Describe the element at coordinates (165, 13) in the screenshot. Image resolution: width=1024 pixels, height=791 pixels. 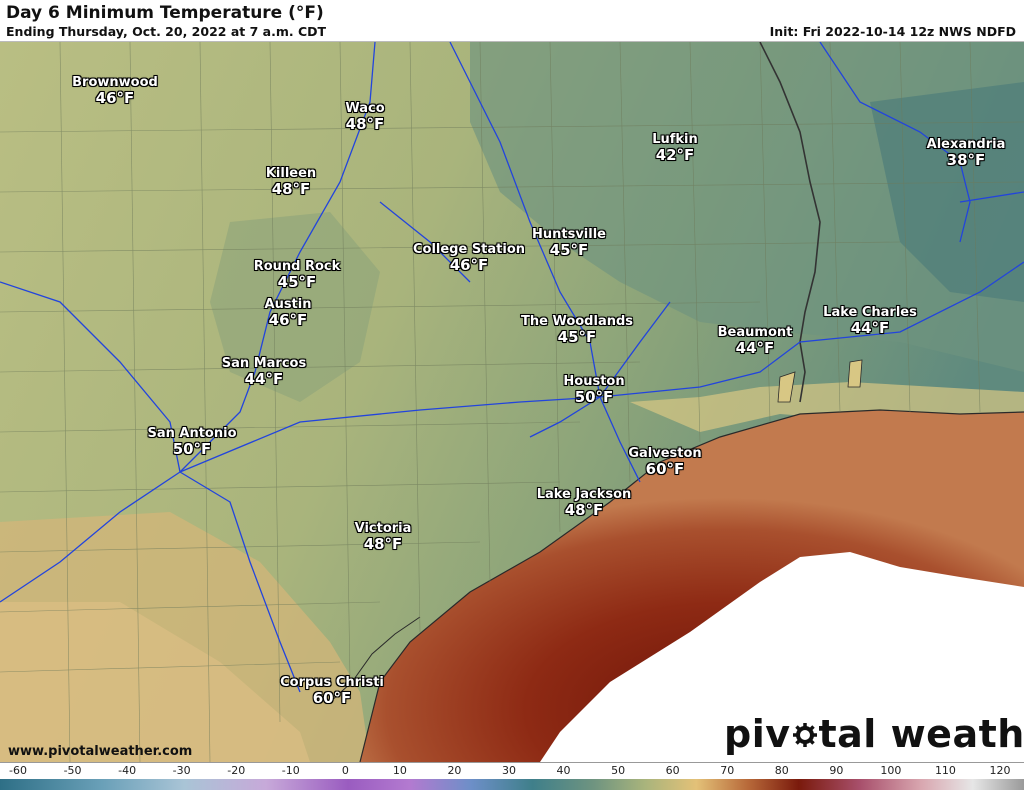
I see `map-title: Day 6 Minimum Temperature (°F)` at that location.